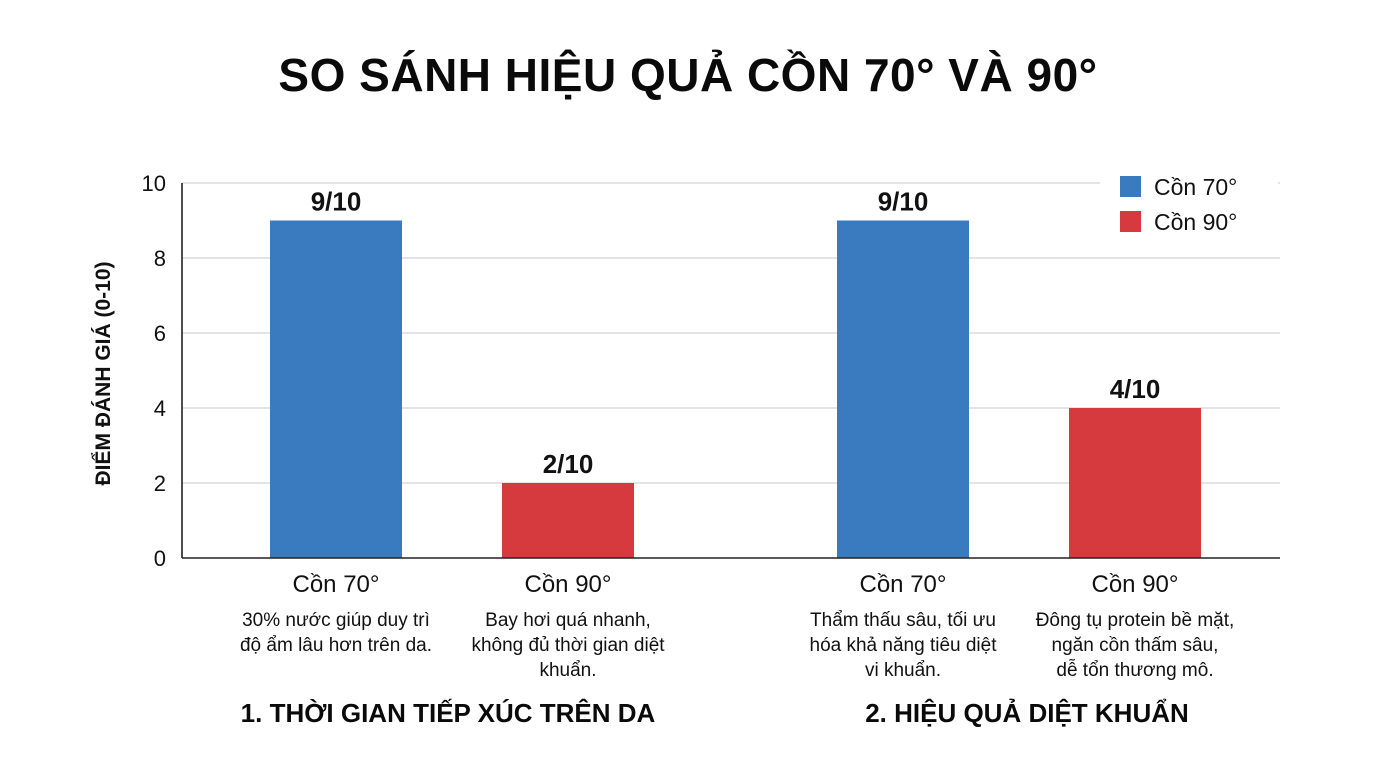 This screenshot has width=1376, height=768. I want to click on bar-description-line: không đủ thời gian diệt, so click(568, 645).